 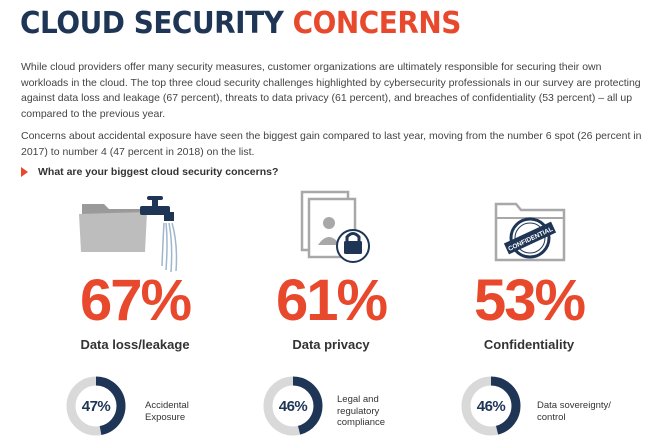 What do you see at coordinates (167, 405) in the screenshot?
I see `label-line: Accidental` at bounding box center [167, 405].